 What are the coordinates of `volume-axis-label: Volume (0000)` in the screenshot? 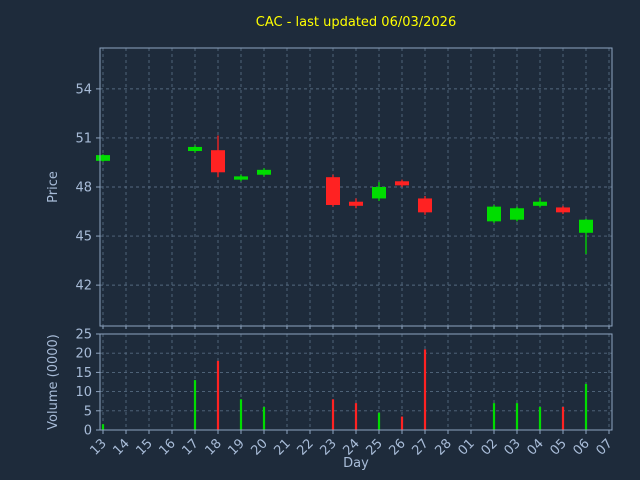 It's located at (53, 382).